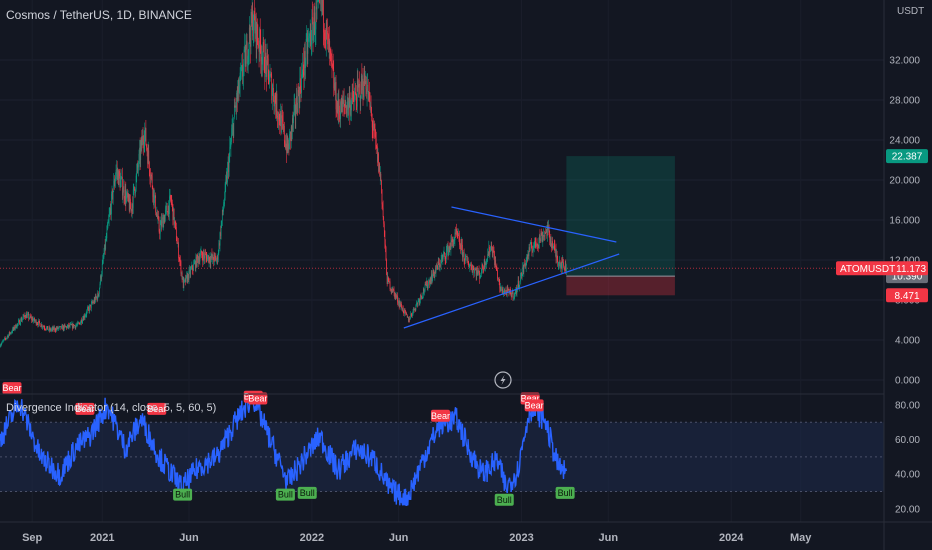 The width and height of the screenshot is (932, 550). Describe the element at coordinates (620, 216) in the screenshot. I see `position-target-zone` at that location.